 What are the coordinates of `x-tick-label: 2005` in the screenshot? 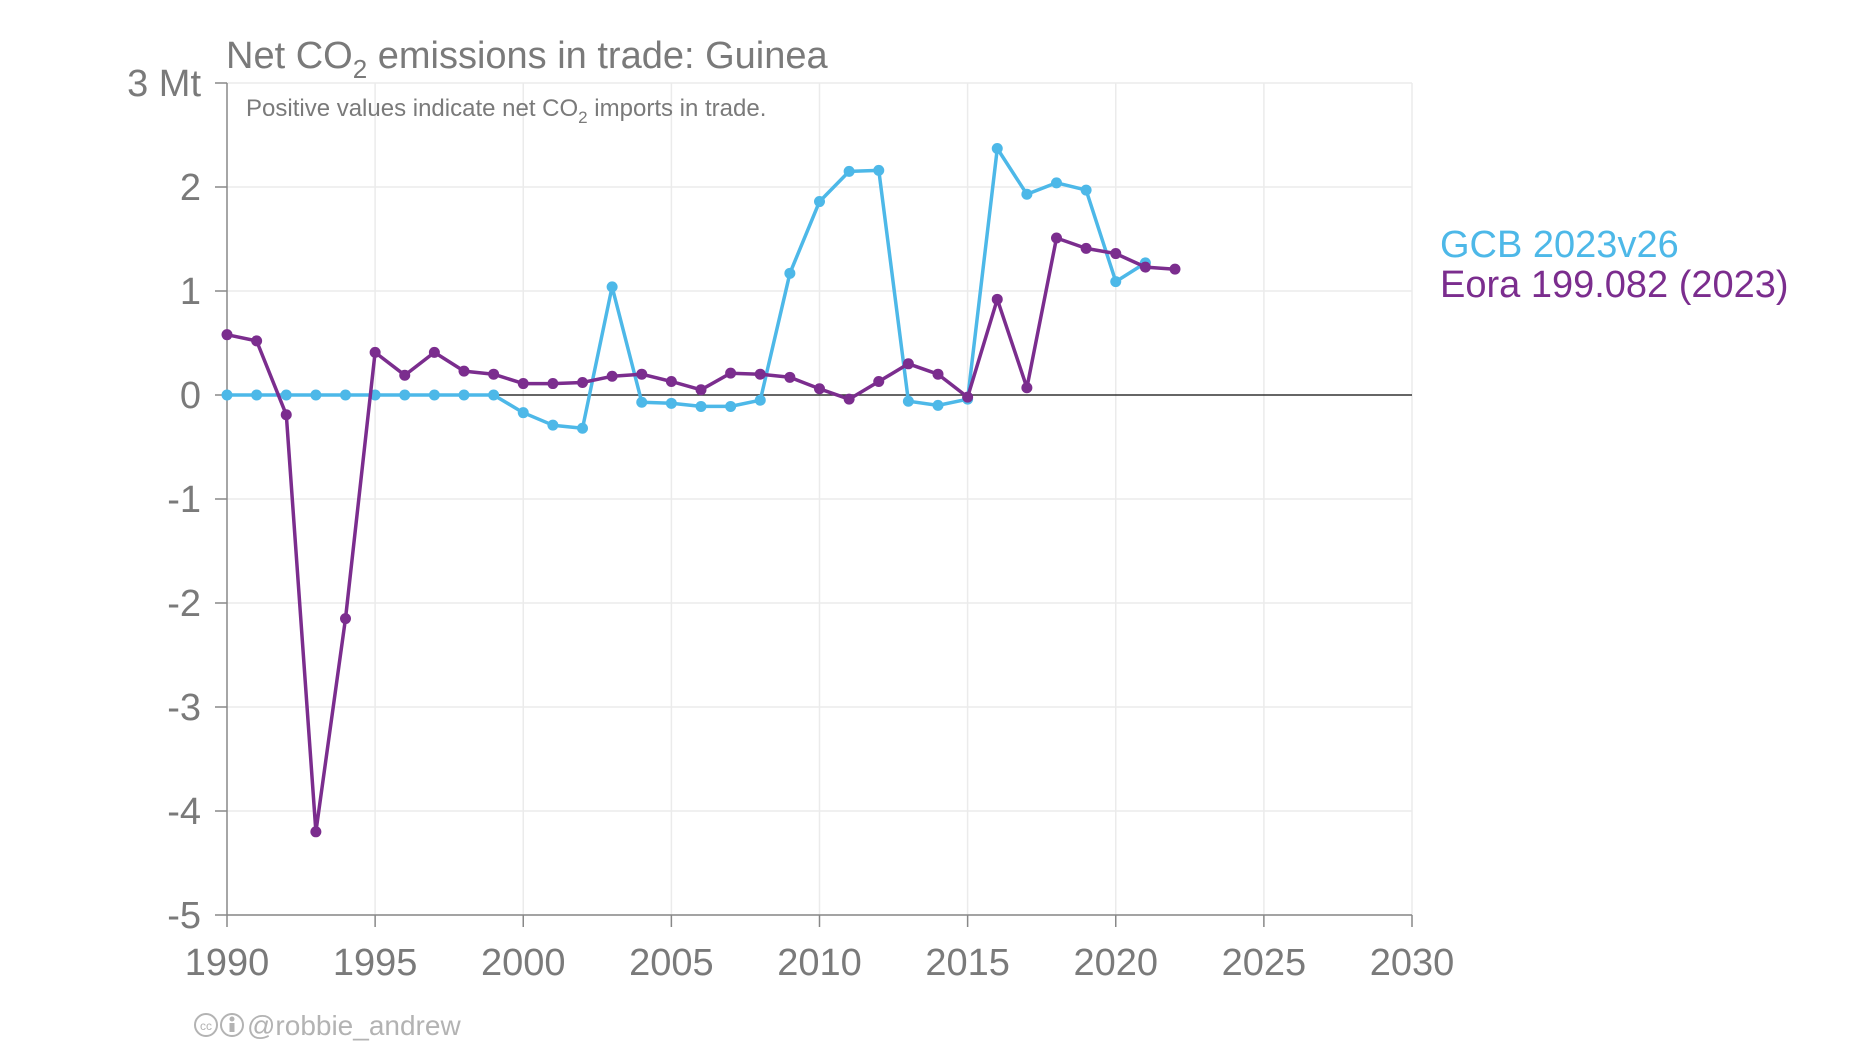 It's located at (671, 963).